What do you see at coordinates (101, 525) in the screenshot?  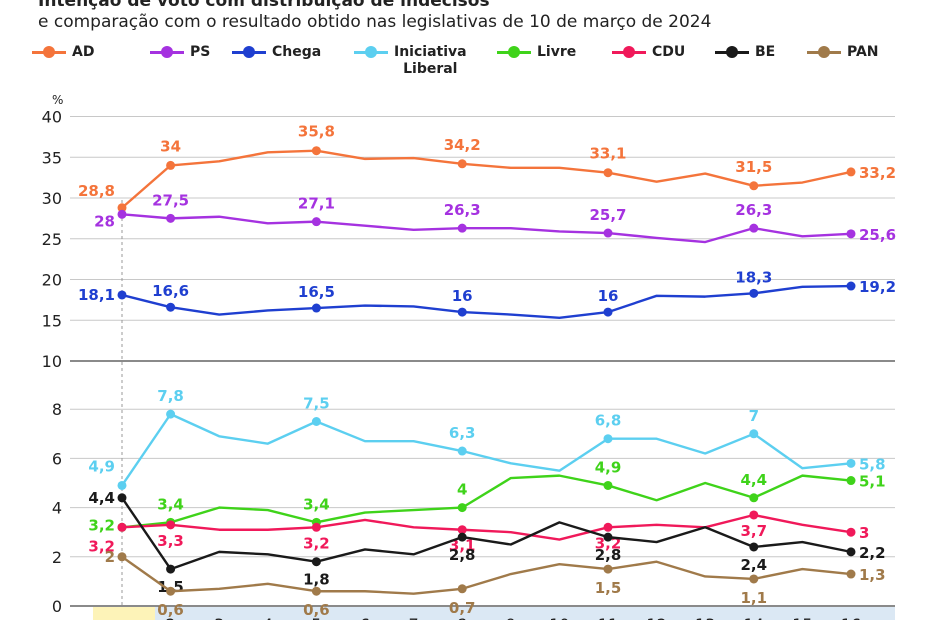 I see `data-label: 3,2` at bounding box center [101, 525].